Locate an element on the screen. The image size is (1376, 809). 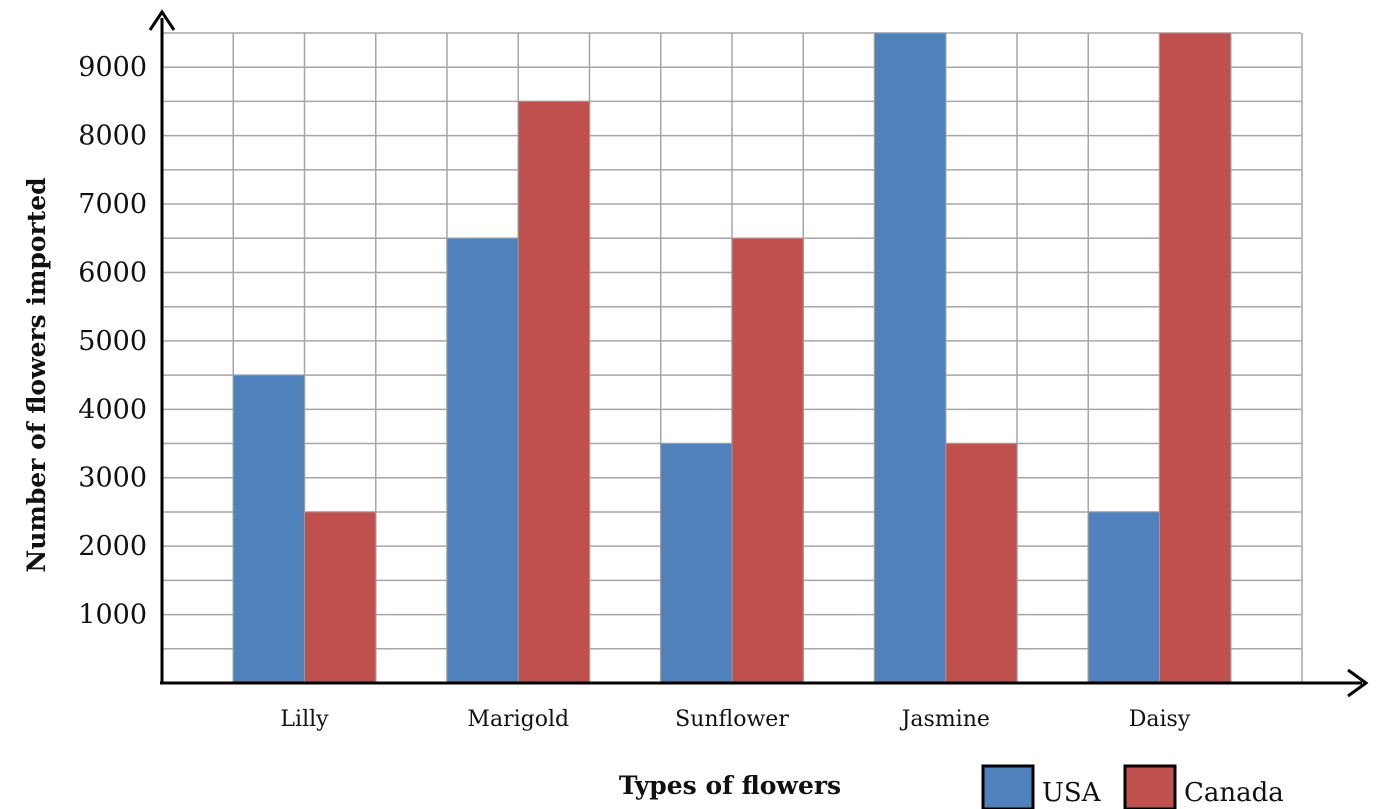
y-tick-label: 8000 is located at coordinates (112, 136).